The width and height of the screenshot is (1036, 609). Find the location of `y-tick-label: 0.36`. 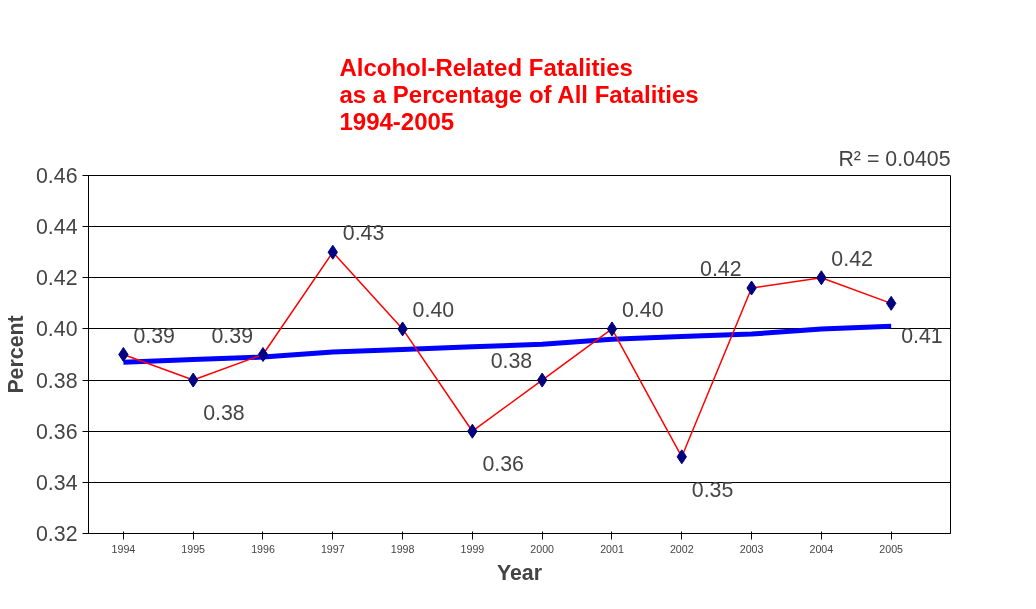

y-tick-label: 0.36 is located at coordinates (56, 431).